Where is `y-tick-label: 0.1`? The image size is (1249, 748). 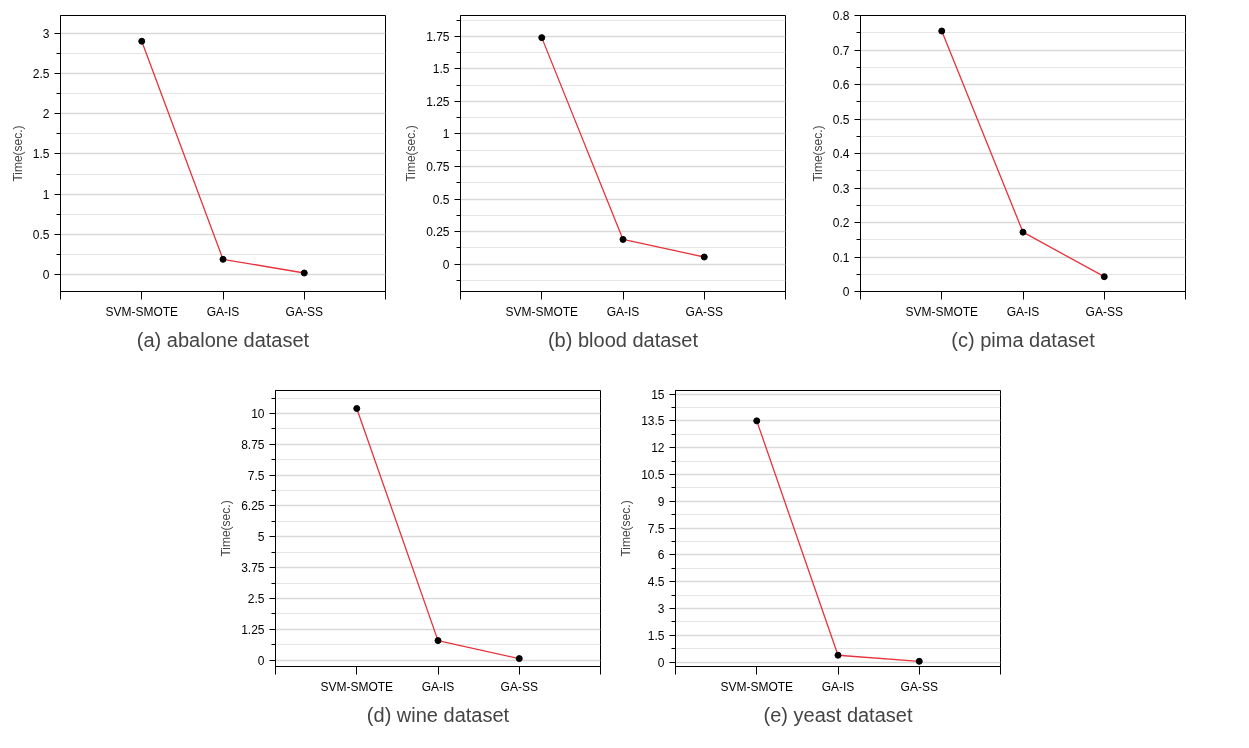 y-tick-label: 0.1 is located at coordinates (841, 257).